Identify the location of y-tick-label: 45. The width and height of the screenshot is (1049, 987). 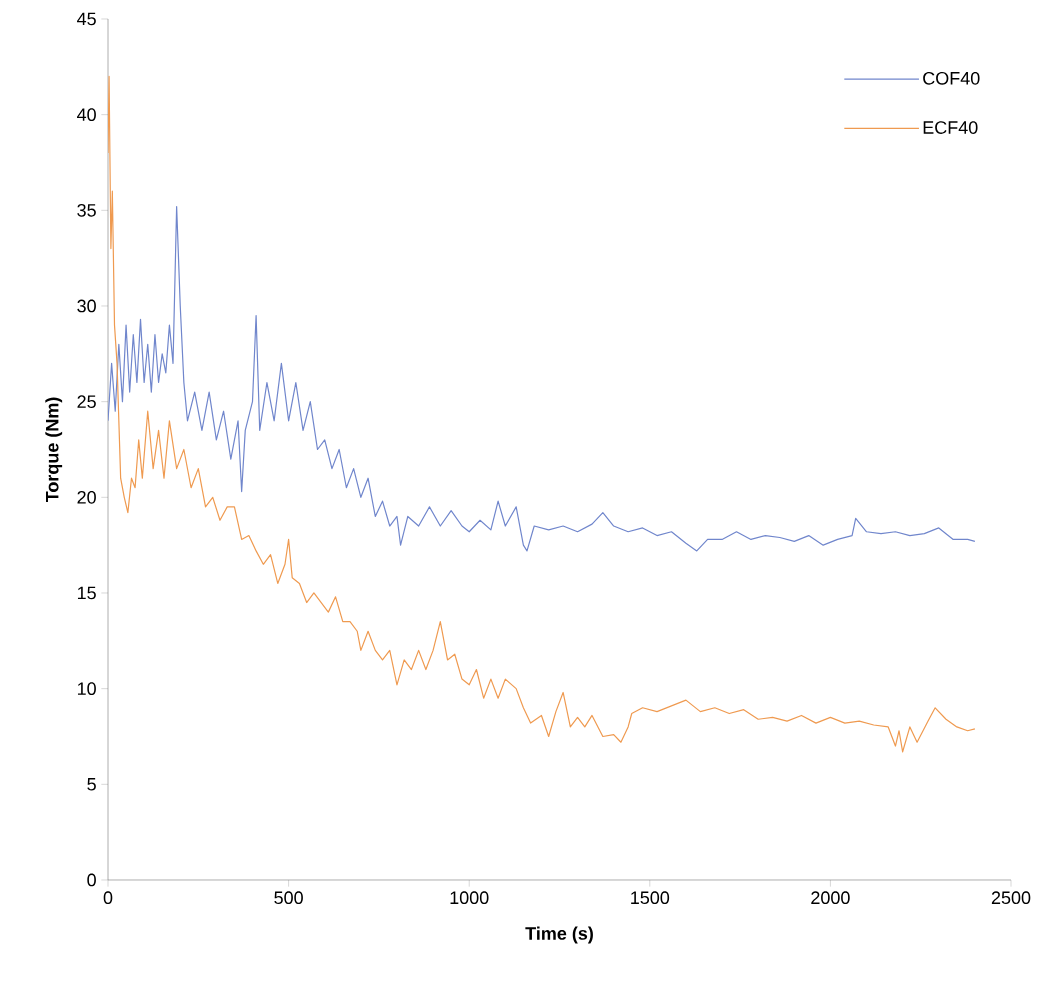
(86, 19).